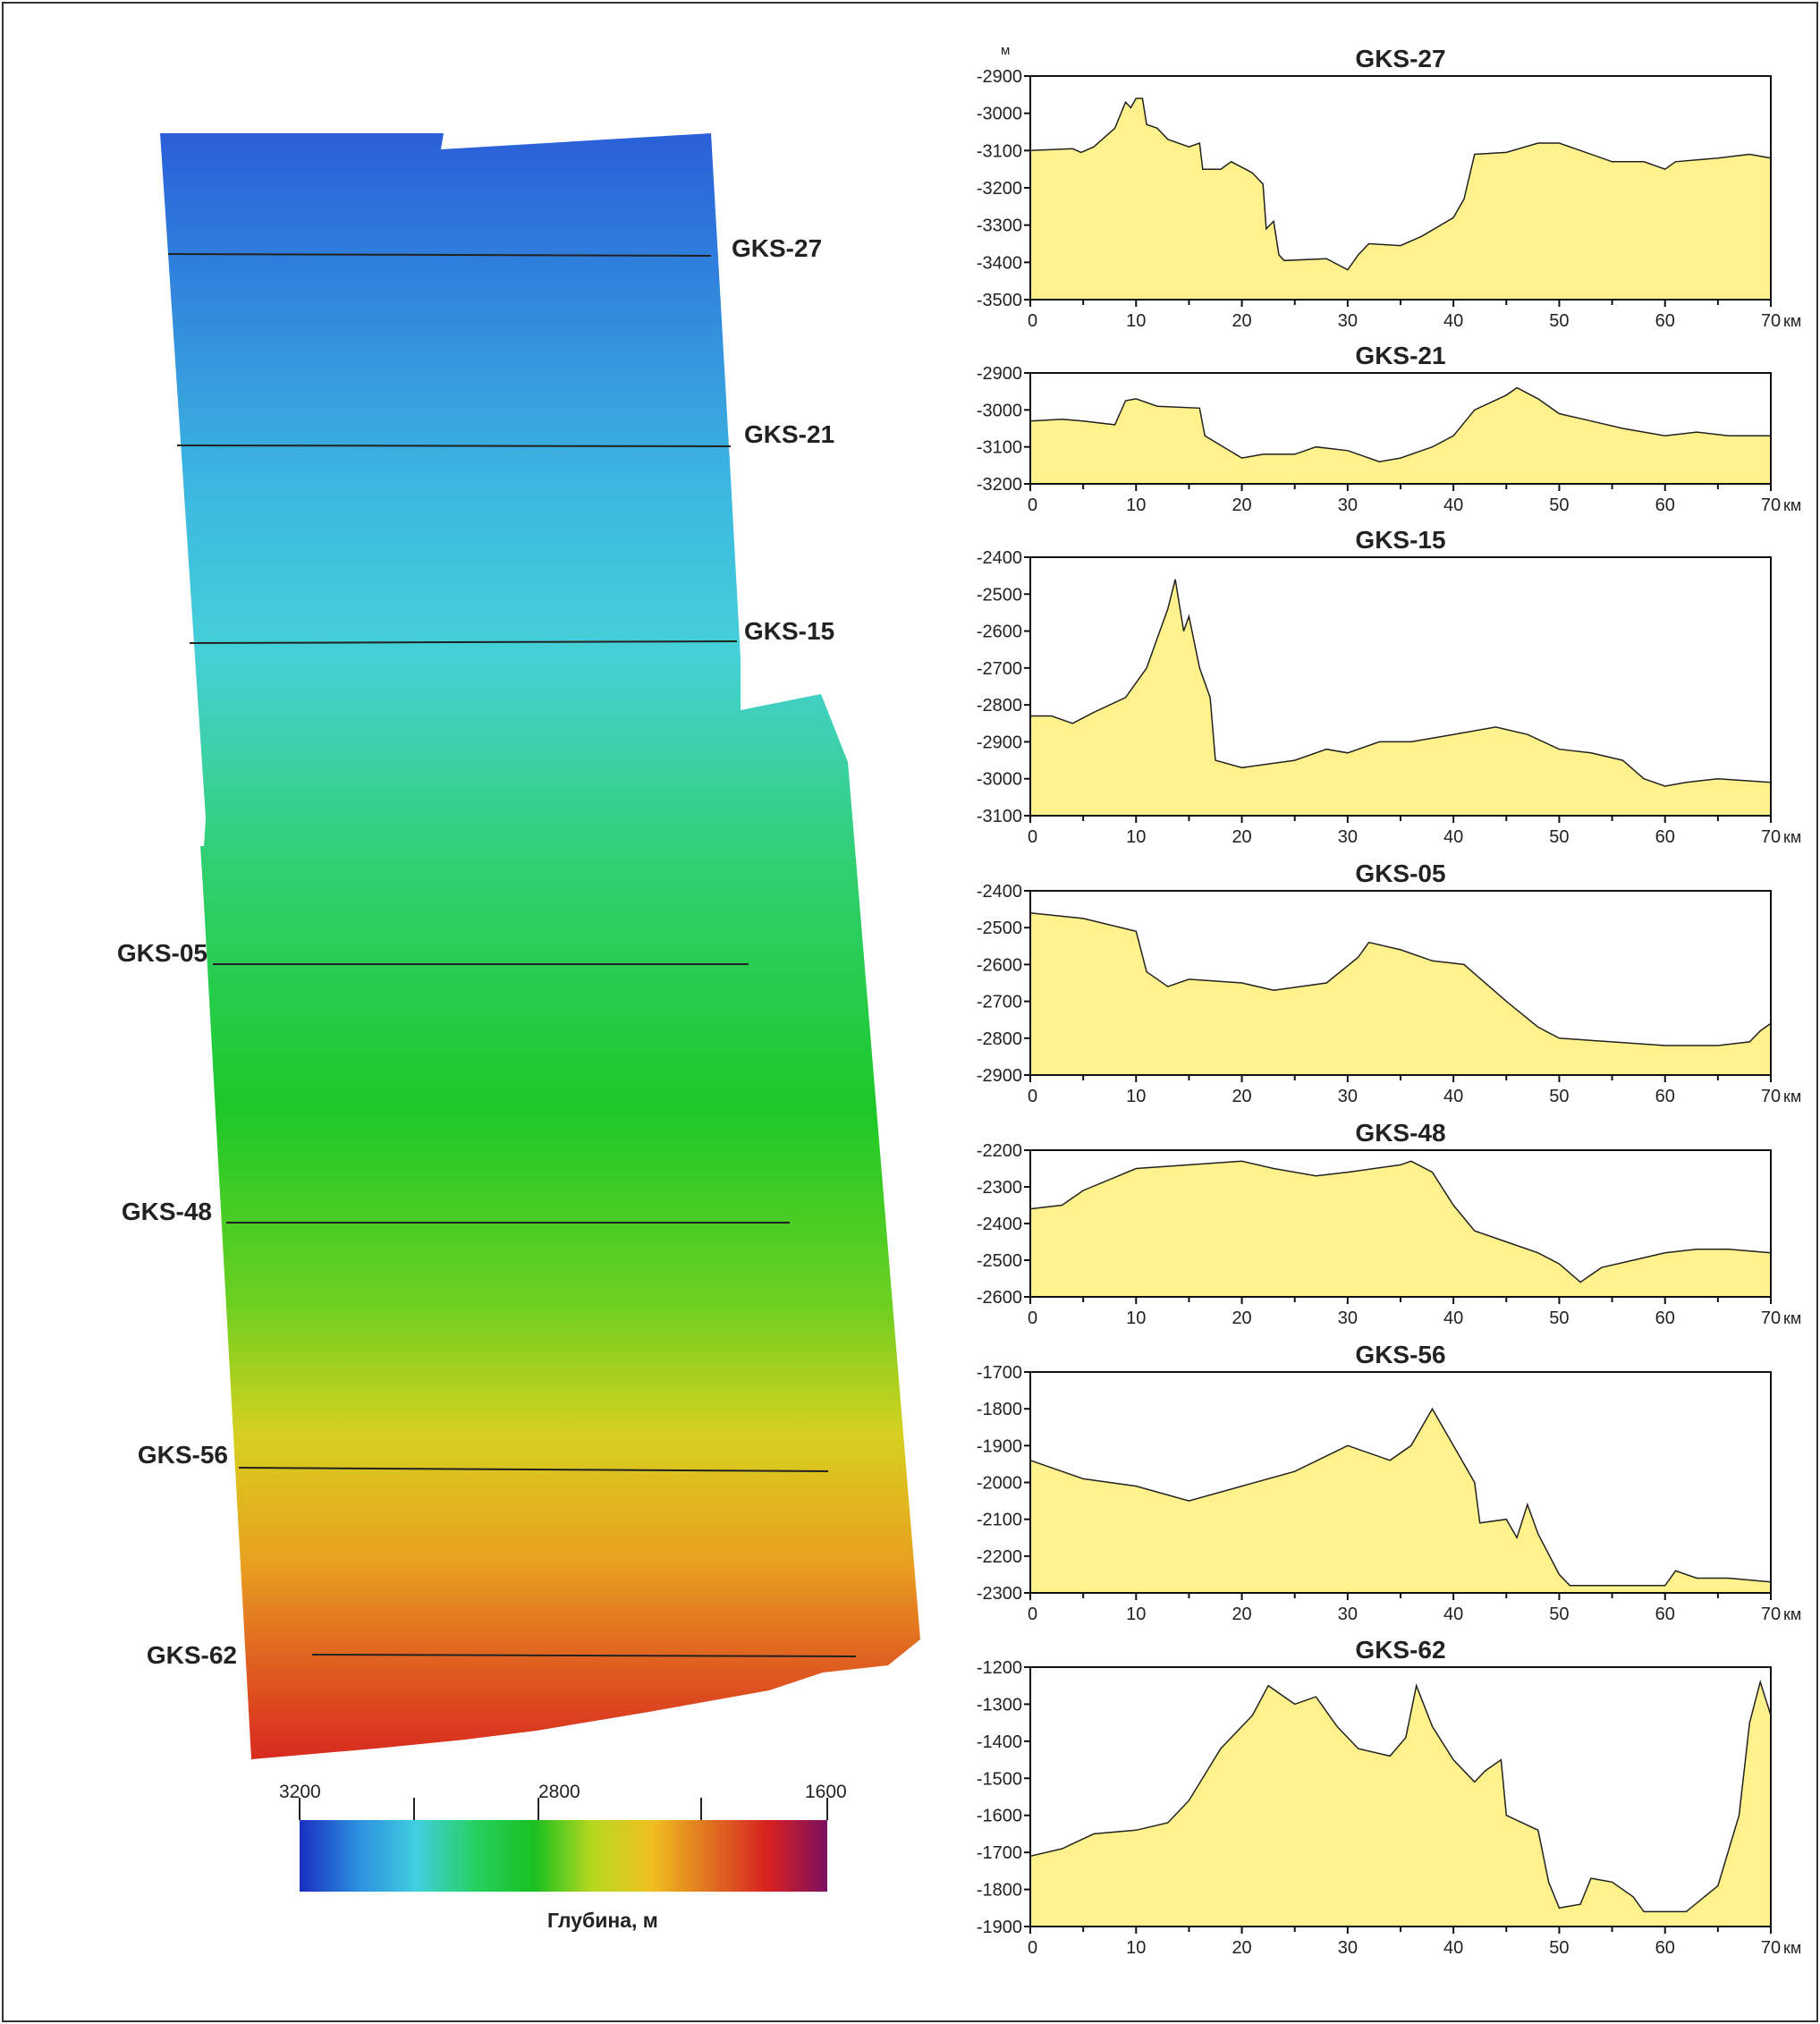 This screenshot has height=2024, width=1820. Describe the element at coordinates (999, 300) in the screenshot. I see `y-tick-label: -3500` at that location.